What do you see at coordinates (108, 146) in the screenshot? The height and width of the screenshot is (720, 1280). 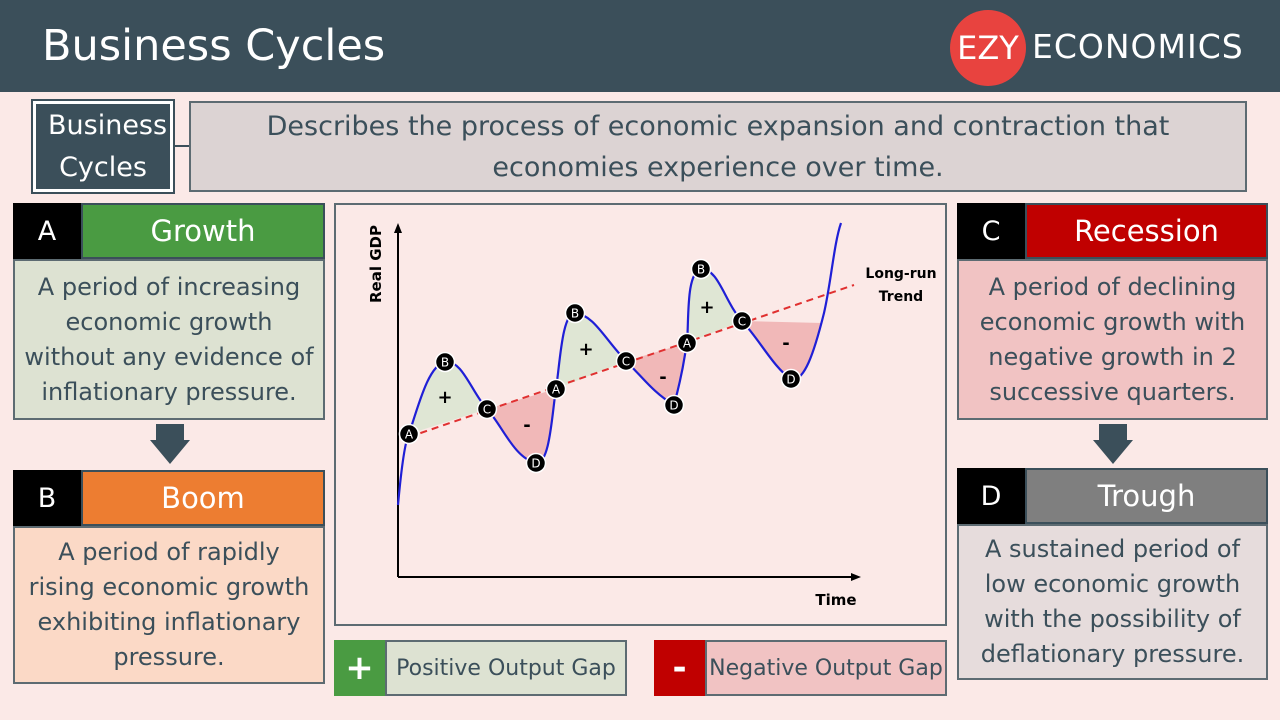 I see `term-label: Business Cycles` at bounding box center [108, 146].